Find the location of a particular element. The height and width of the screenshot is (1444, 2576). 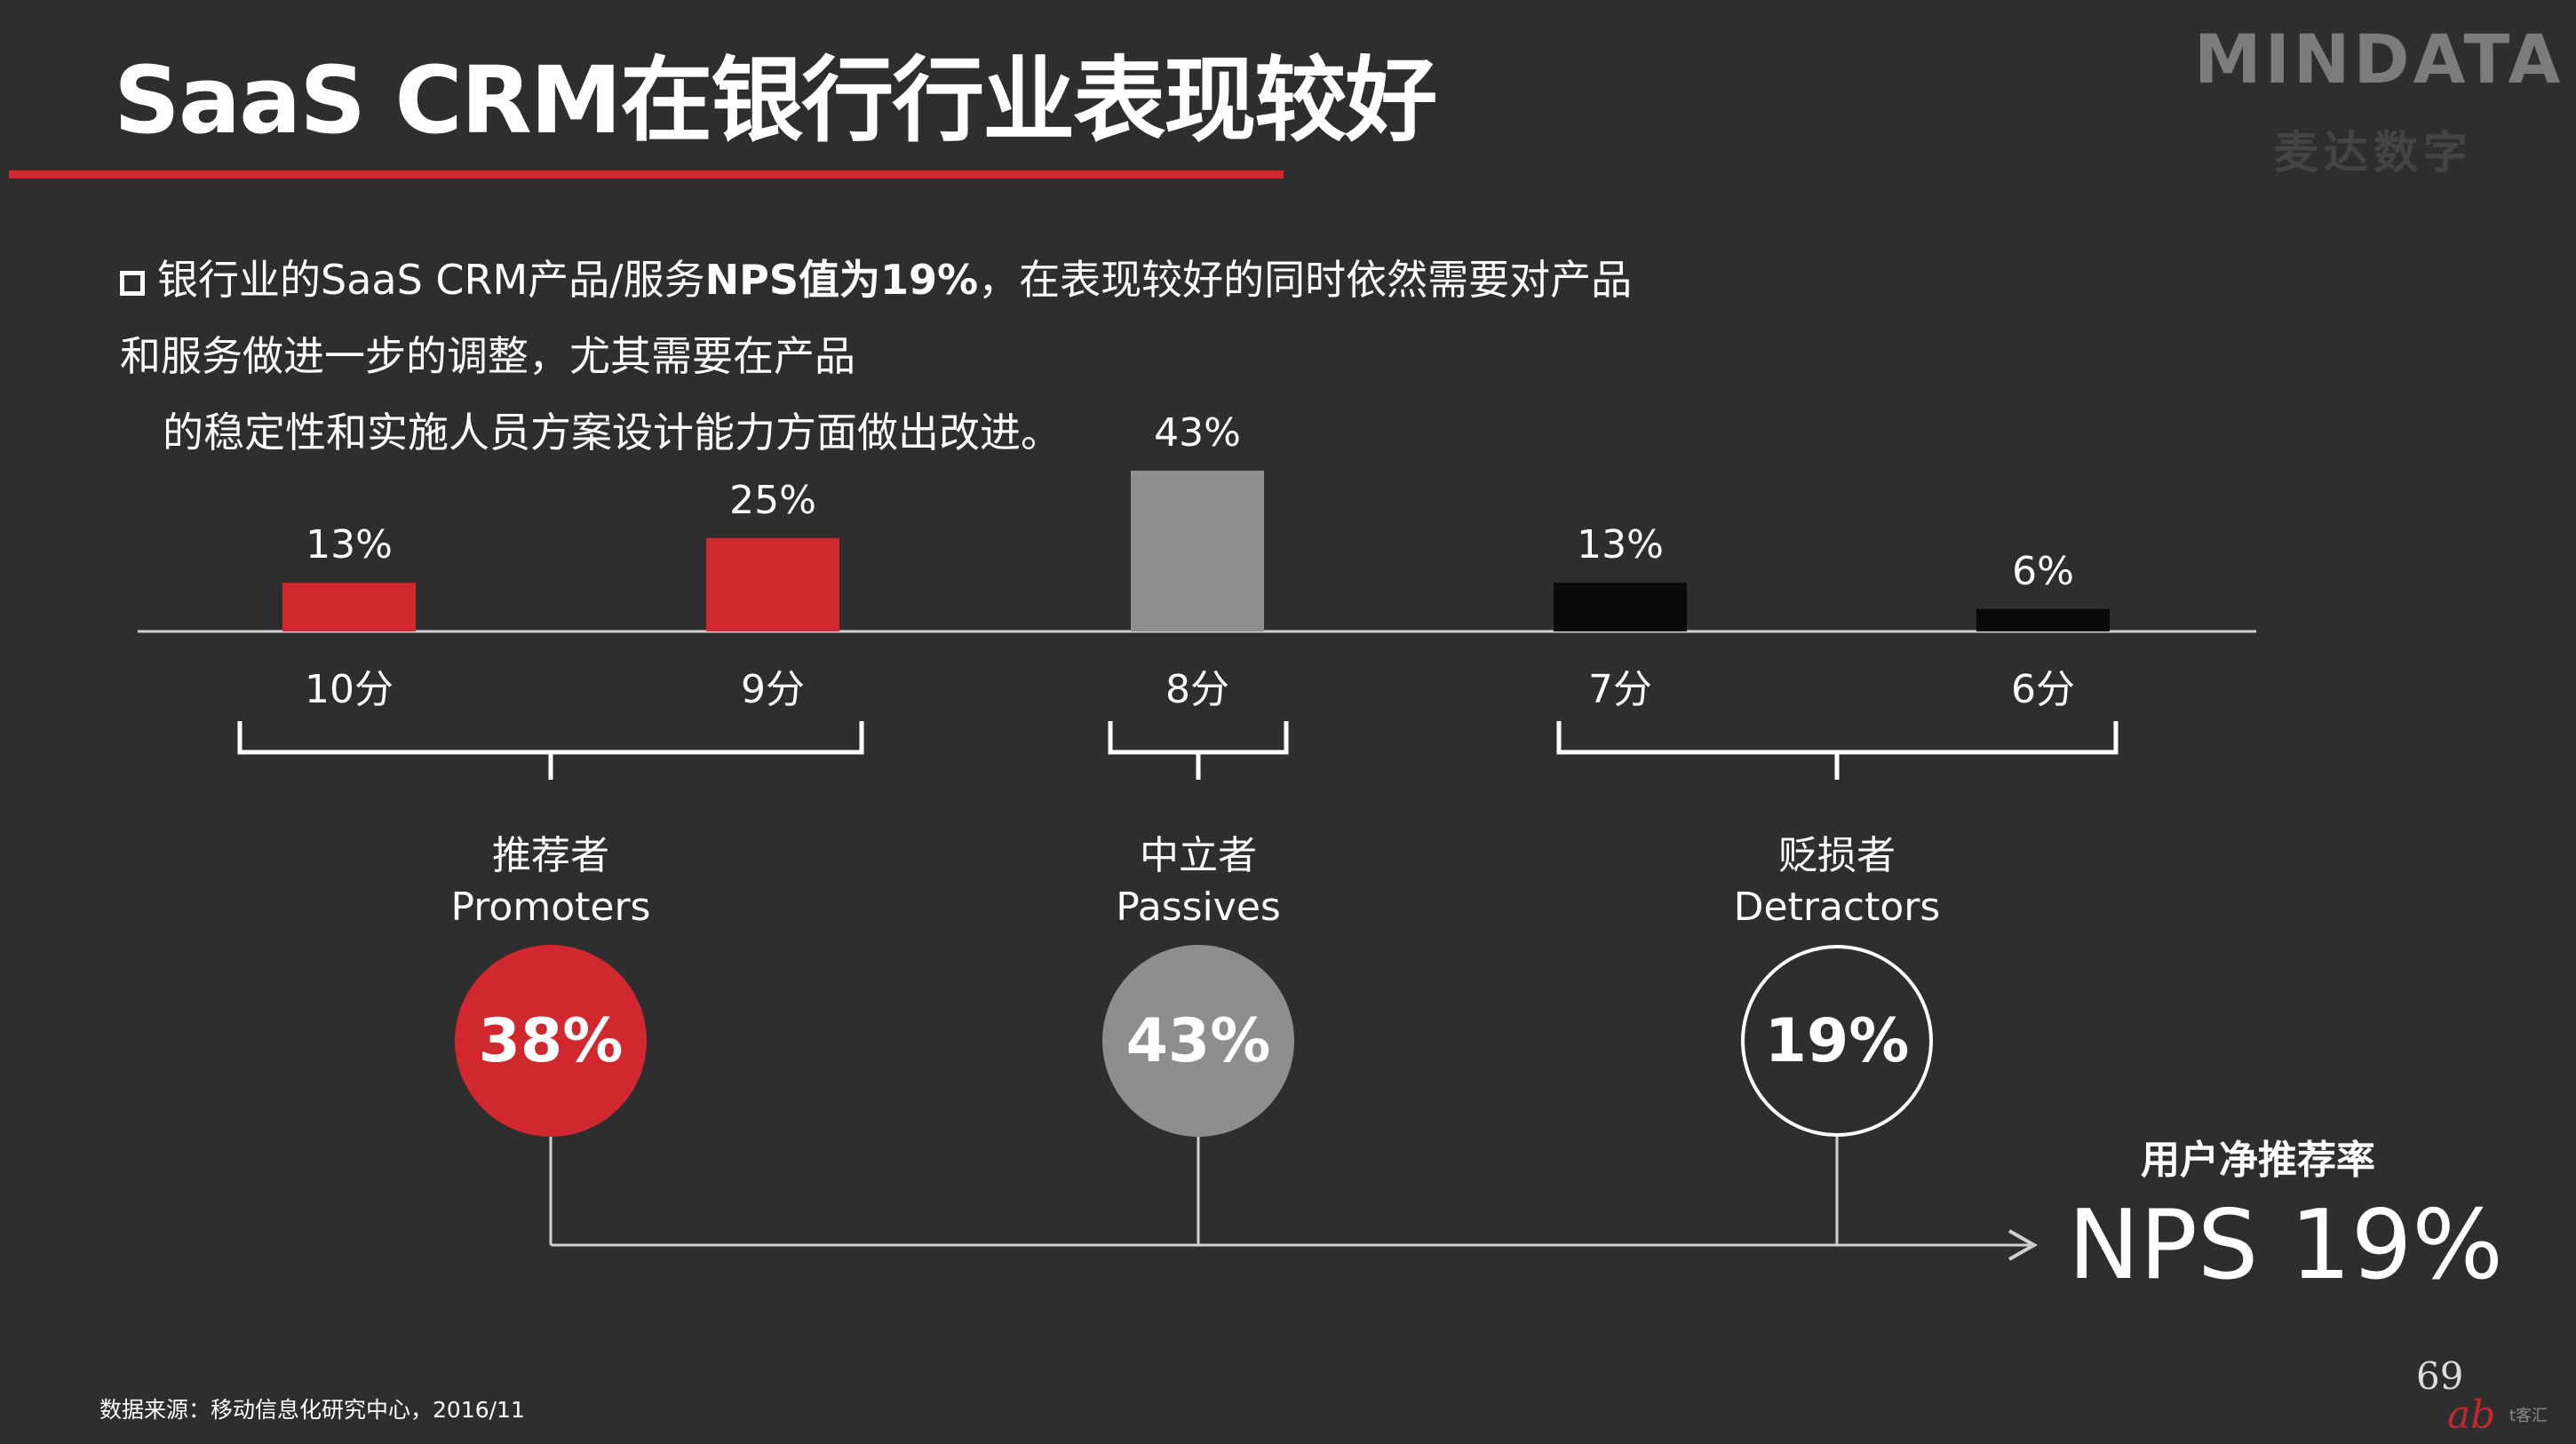

summary-highlight: NPS值为19% is located at coordinates (841, 280).